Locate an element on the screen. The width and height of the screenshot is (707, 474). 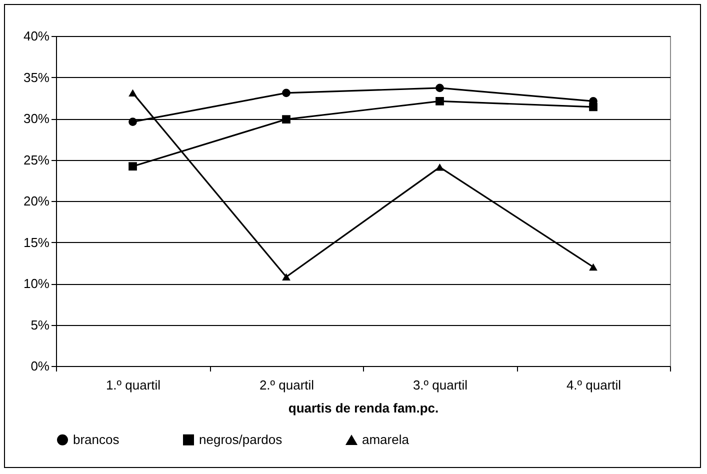
legend-label: brancos is located at coordinates (96, 439).